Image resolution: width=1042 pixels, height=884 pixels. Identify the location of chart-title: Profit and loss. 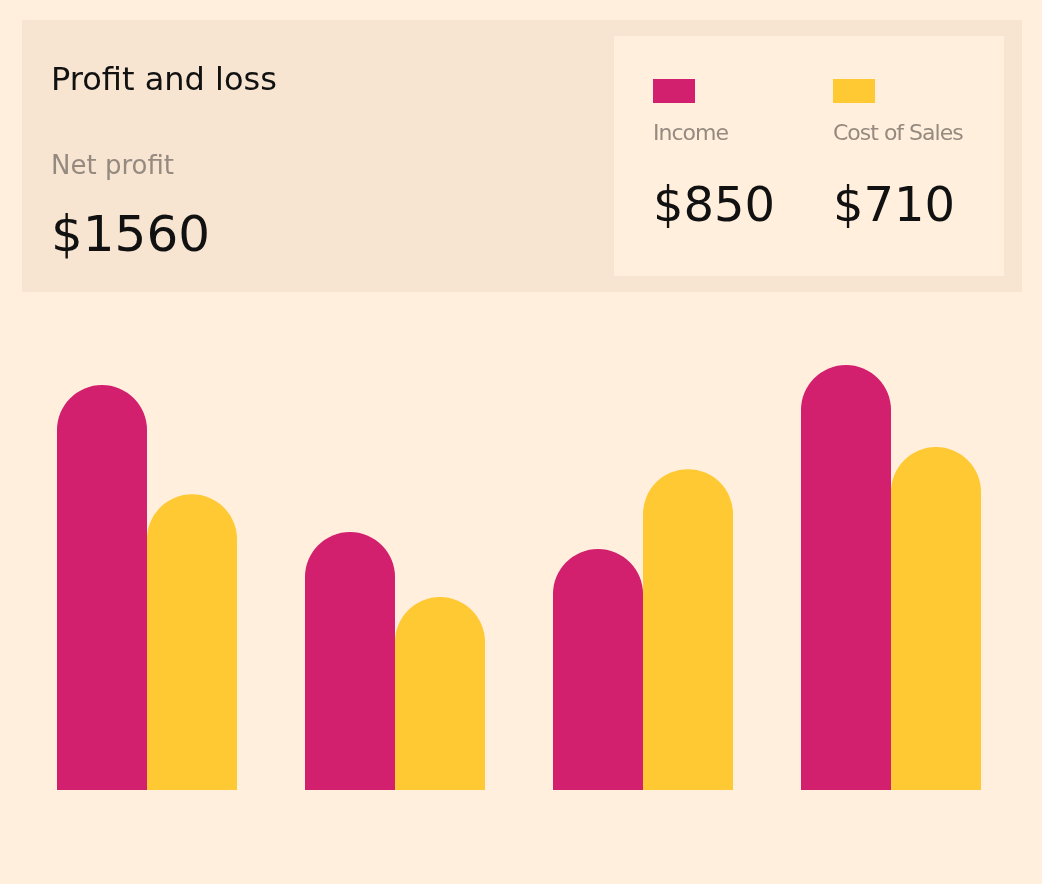
(164, 79).